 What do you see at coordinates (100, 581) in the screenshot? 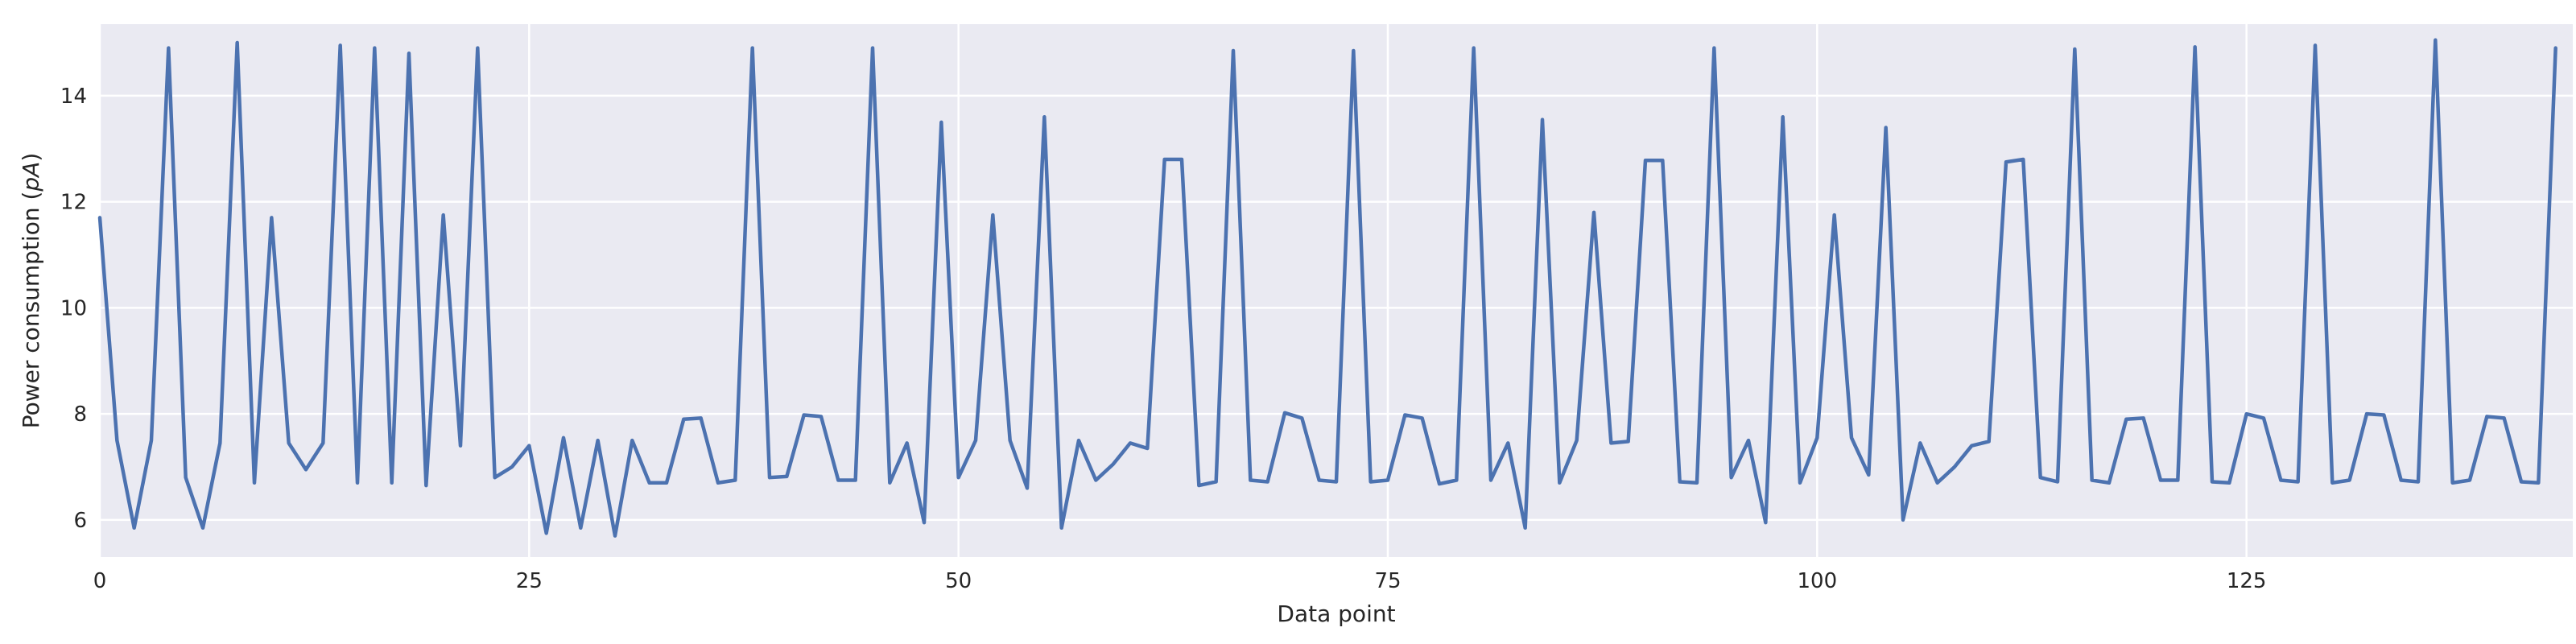
I see `x-tick-label: 0` at bounding box center [100, 581].